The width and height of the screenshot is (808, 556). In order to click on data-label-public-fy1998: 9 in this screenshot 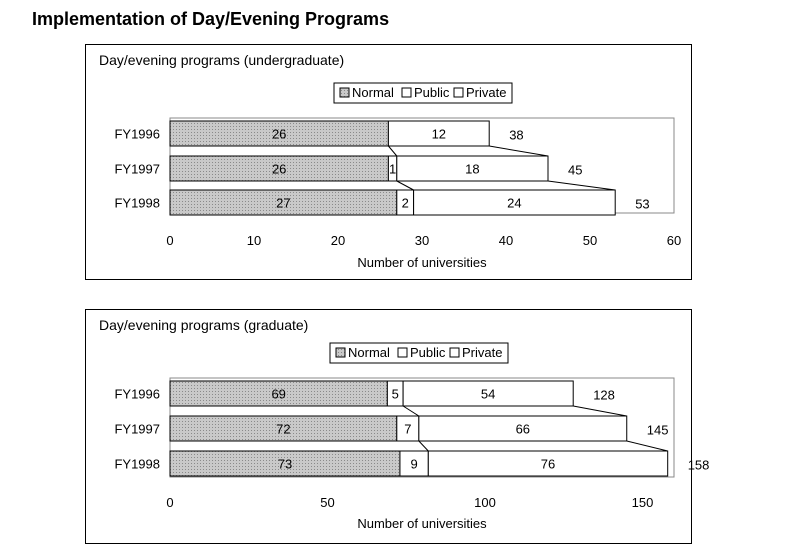, I will do `click(414, 464)`.